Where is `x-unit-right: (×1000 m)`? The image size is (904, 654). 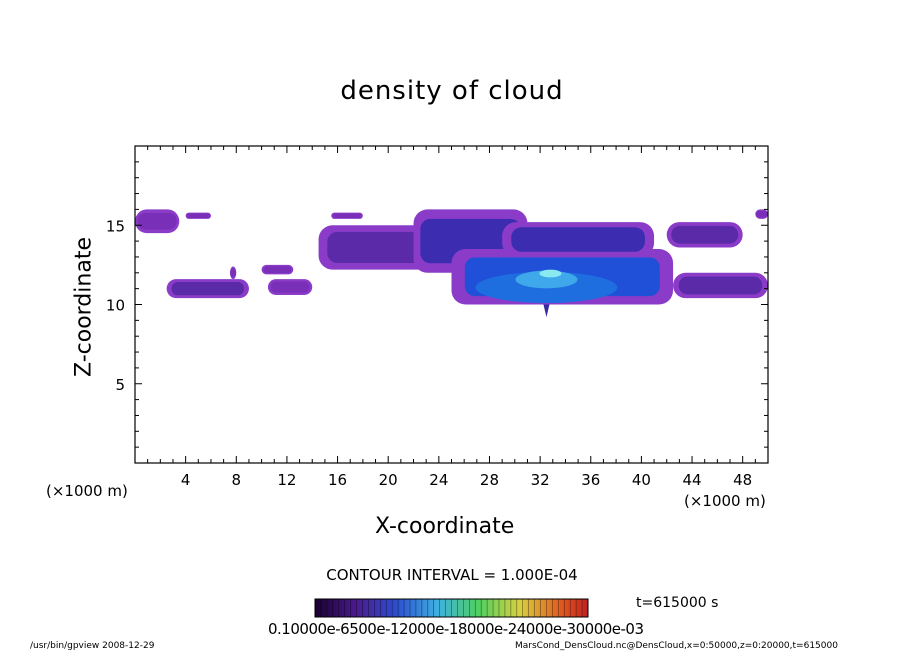 x-unit-right: (×1000 m) is located at coordinates (725, 501).